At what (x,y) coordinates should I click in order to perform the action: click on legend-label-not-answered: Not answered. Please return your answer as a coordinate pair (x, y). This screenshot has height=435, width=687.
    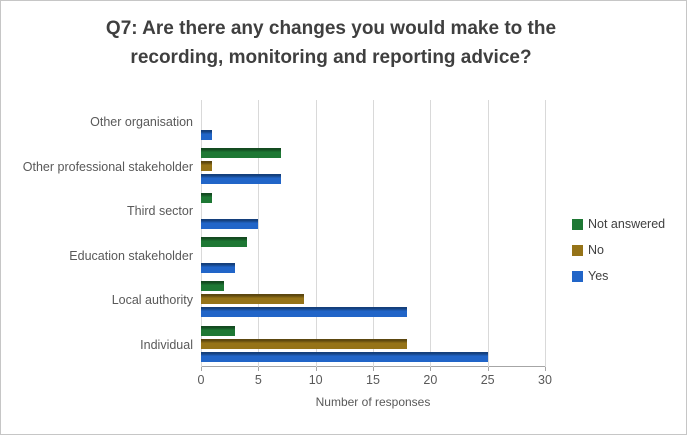
    Looking at the image, I should click on (627, 224).